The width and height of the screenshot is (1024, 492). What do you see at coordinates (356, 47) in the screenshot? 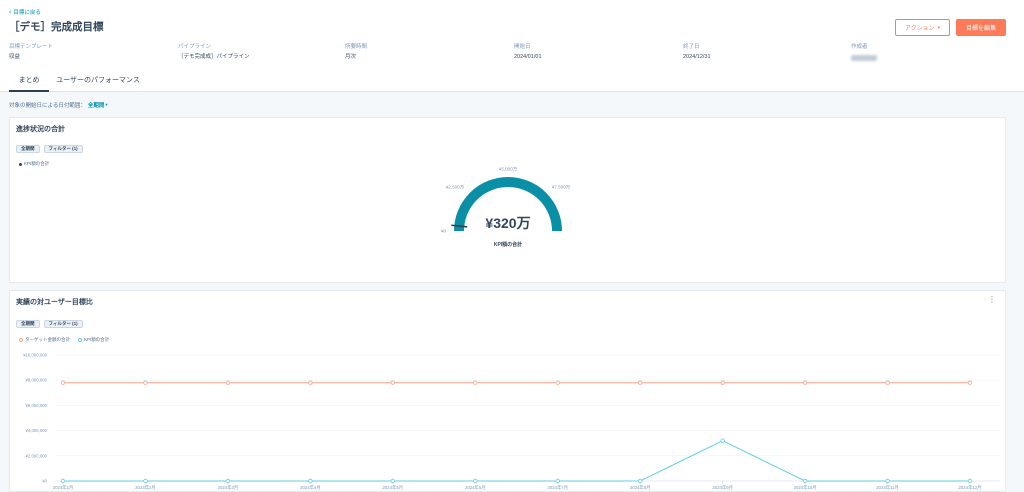
I see `meta-label: 所要時間` at bounding box center [356, 47].